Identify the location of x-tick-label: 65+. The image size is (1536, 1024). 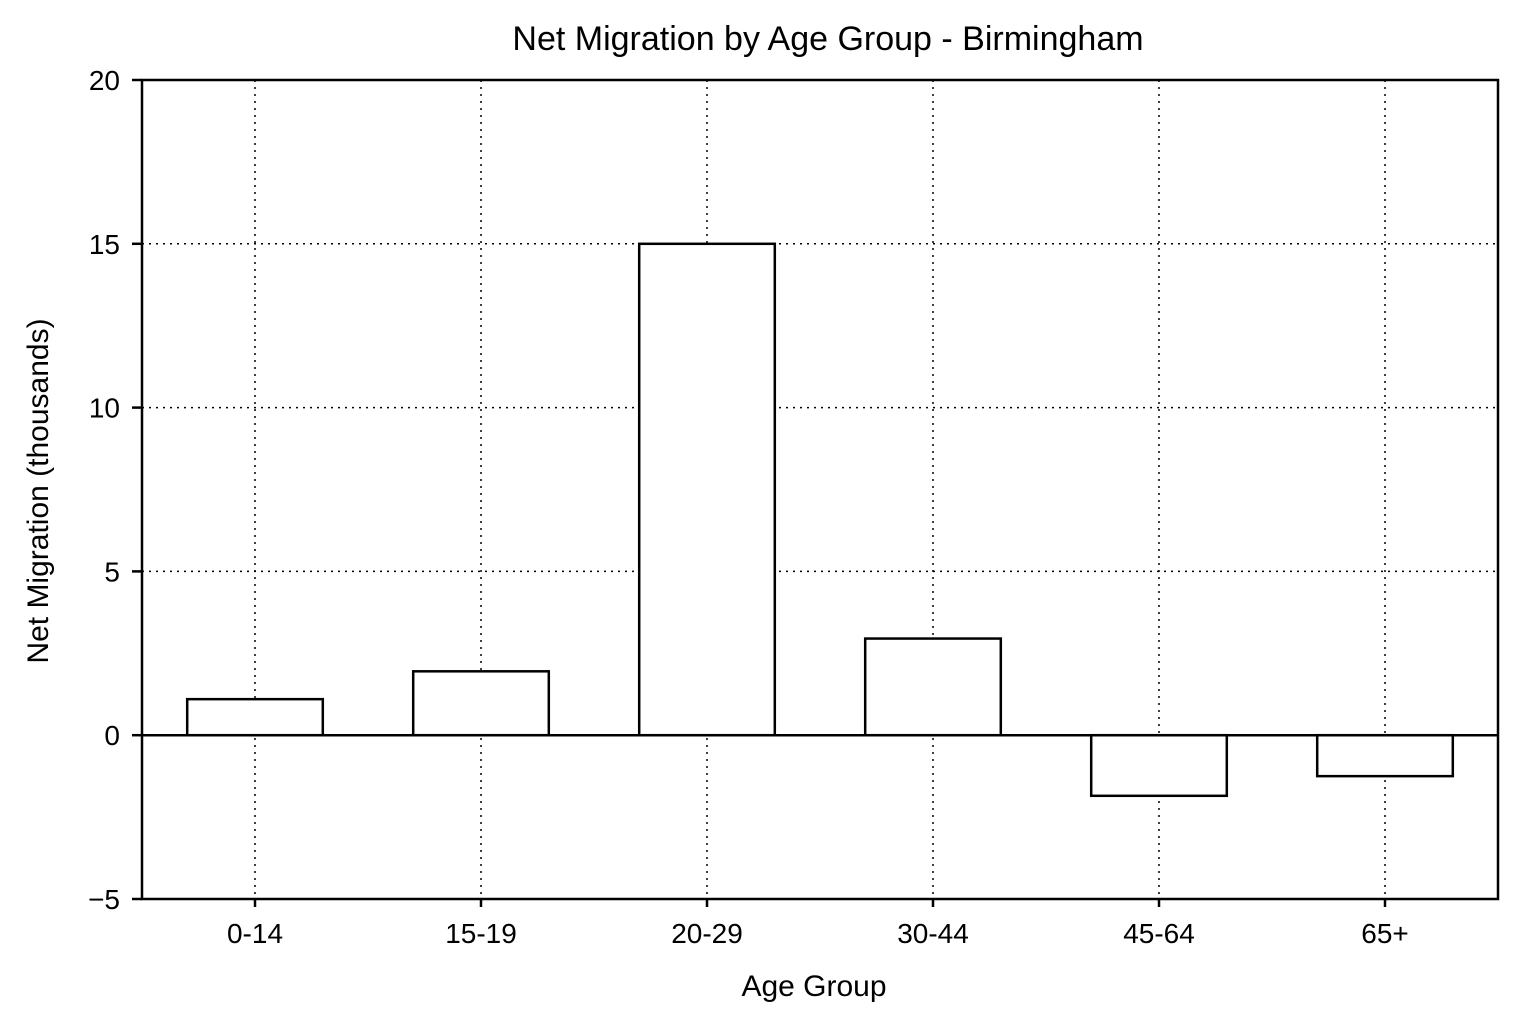
(1385, 933).